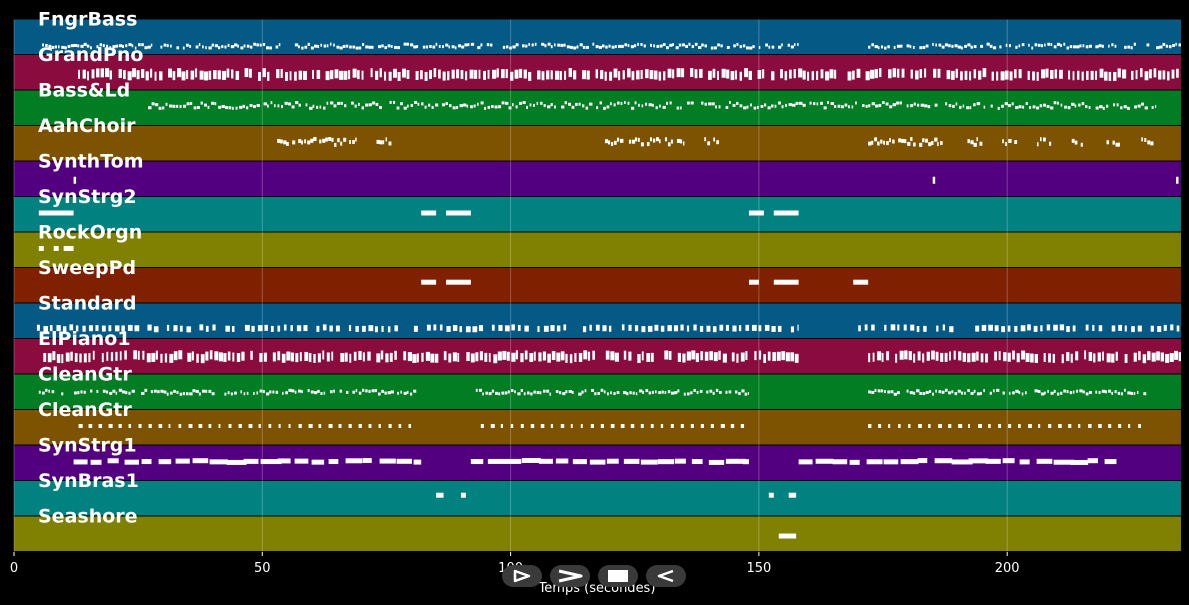 The image size is (1189, 605). What do you see at coordinates (84, 91) in the screenshot?
I see `track-label: Bass&Ld` at bounding box center [84, 91].